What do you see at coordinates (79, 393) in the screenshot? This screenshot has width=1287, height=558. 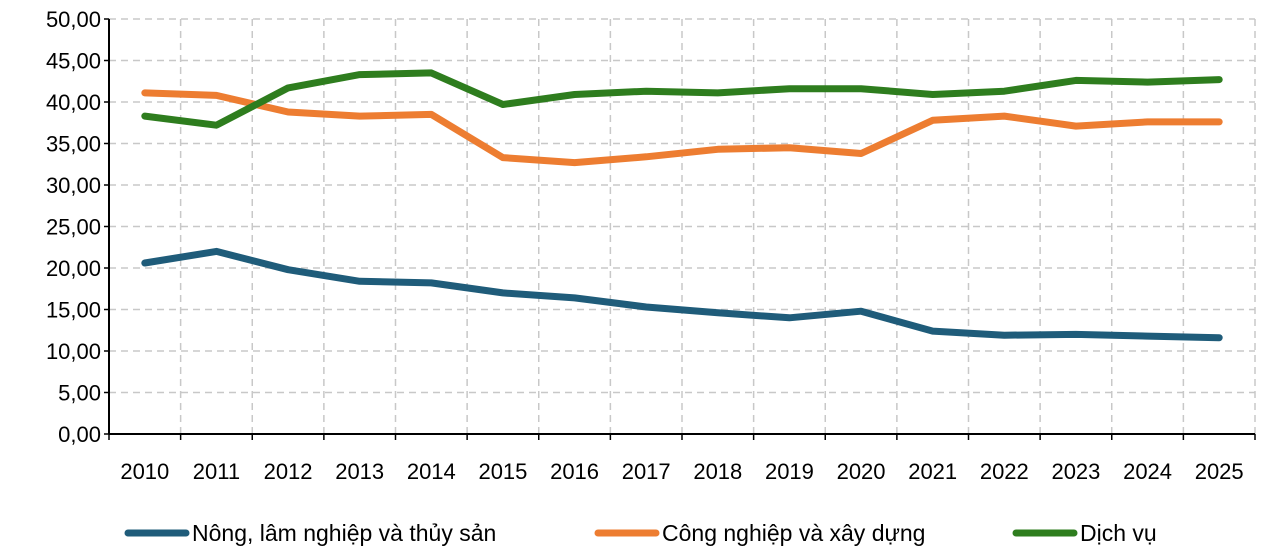 I see `y-tick-label: 5,00` at bounding box center [79, 393].